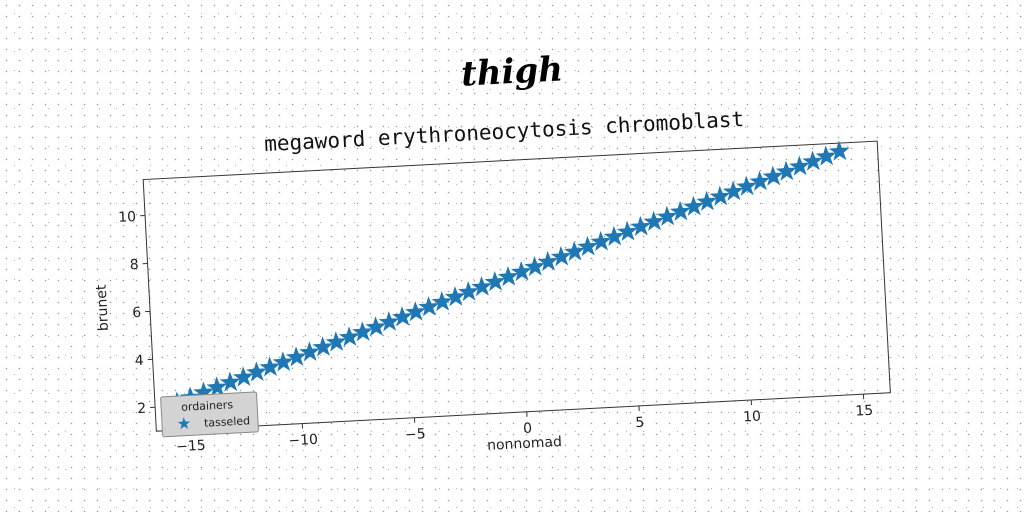  I want to click on y-axis: 2 4 6 8 10, so click(137, 313).